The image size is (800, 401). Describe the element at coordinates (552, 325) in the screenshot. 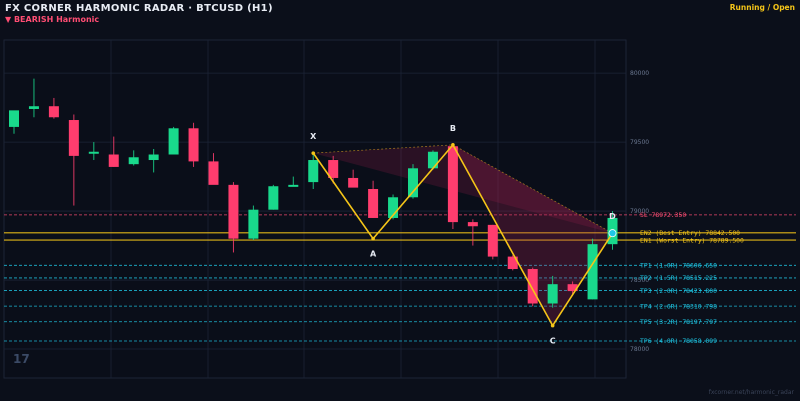

I see `pattern-point-c` at that location.